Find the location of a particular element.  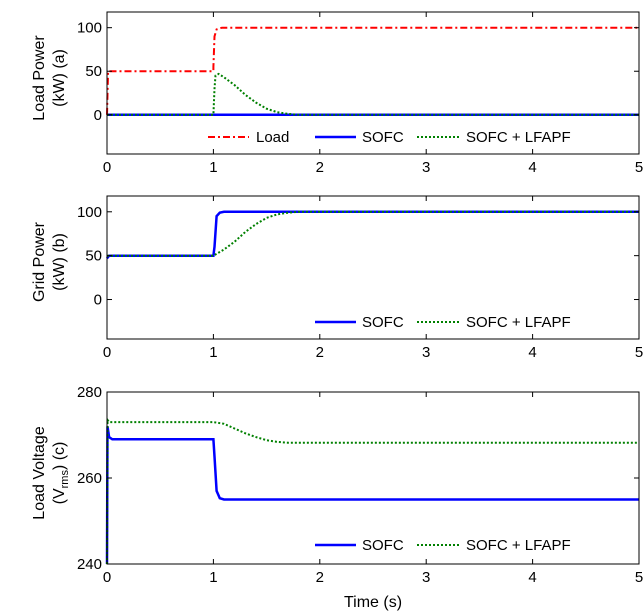

y-tick-label: 240 is located at coordinates (89, 564).